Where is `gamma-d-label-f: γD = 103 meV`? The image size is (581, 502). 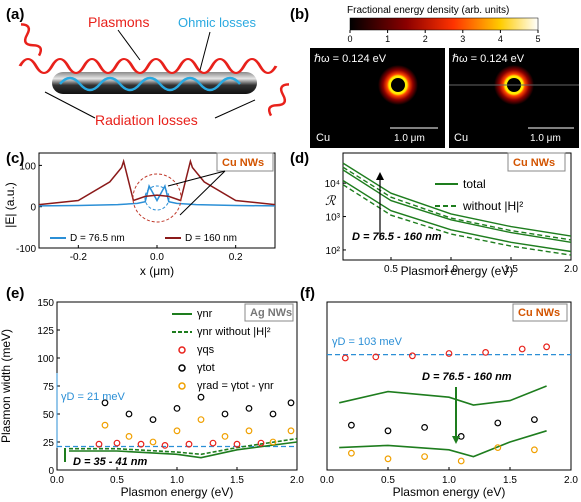
gamma-d-label-f: γD = 103 meV is located at coordinates (367, 342).